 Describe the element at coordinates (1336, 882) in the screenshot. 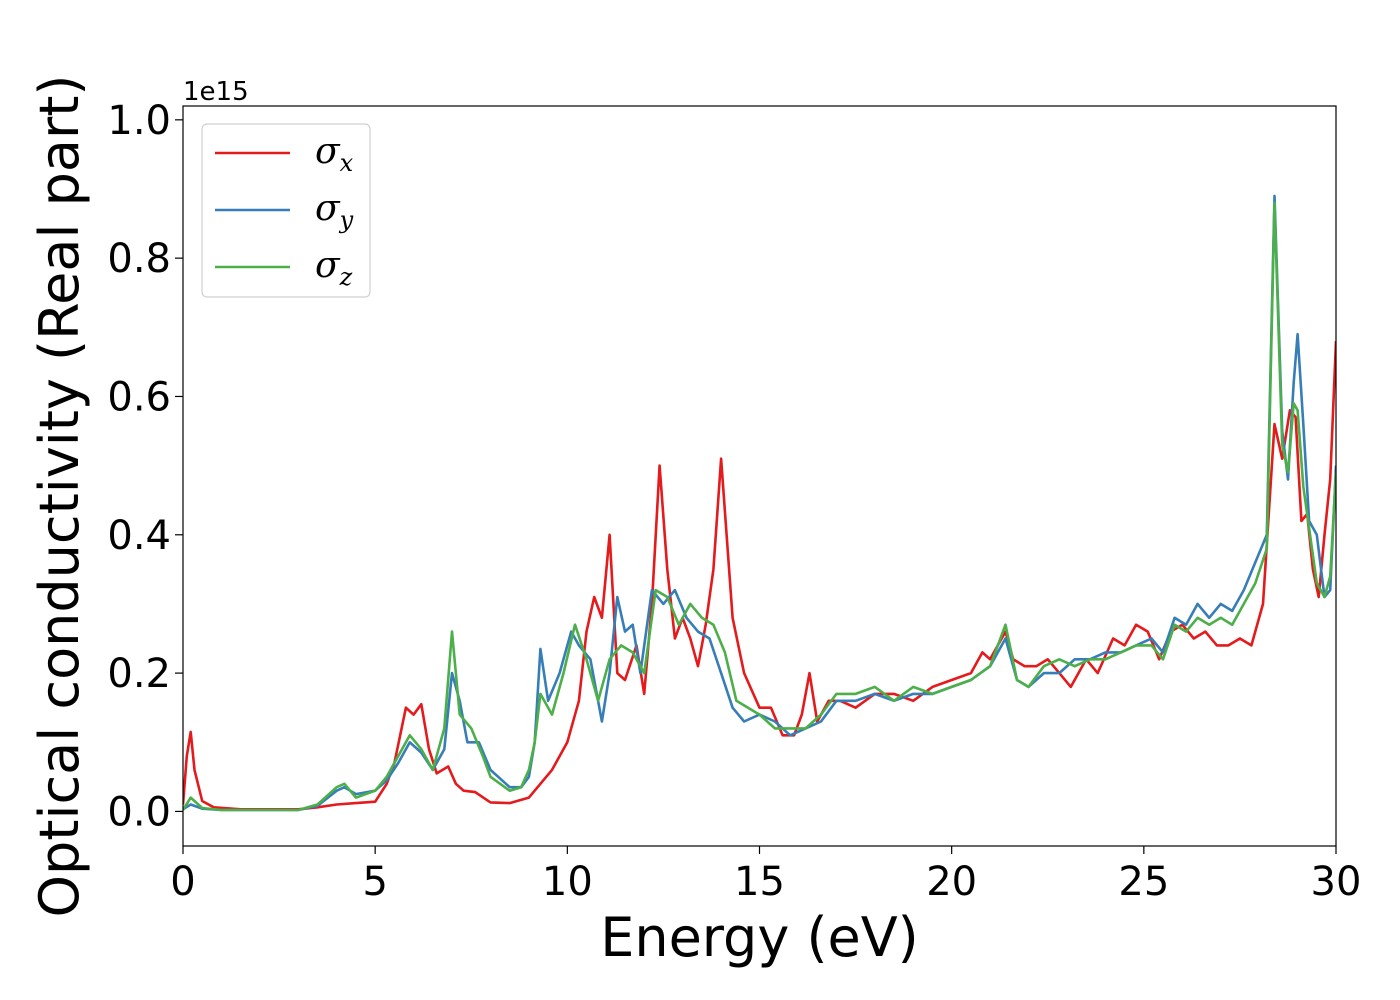

I see `x-tick-label: 30` at that location.